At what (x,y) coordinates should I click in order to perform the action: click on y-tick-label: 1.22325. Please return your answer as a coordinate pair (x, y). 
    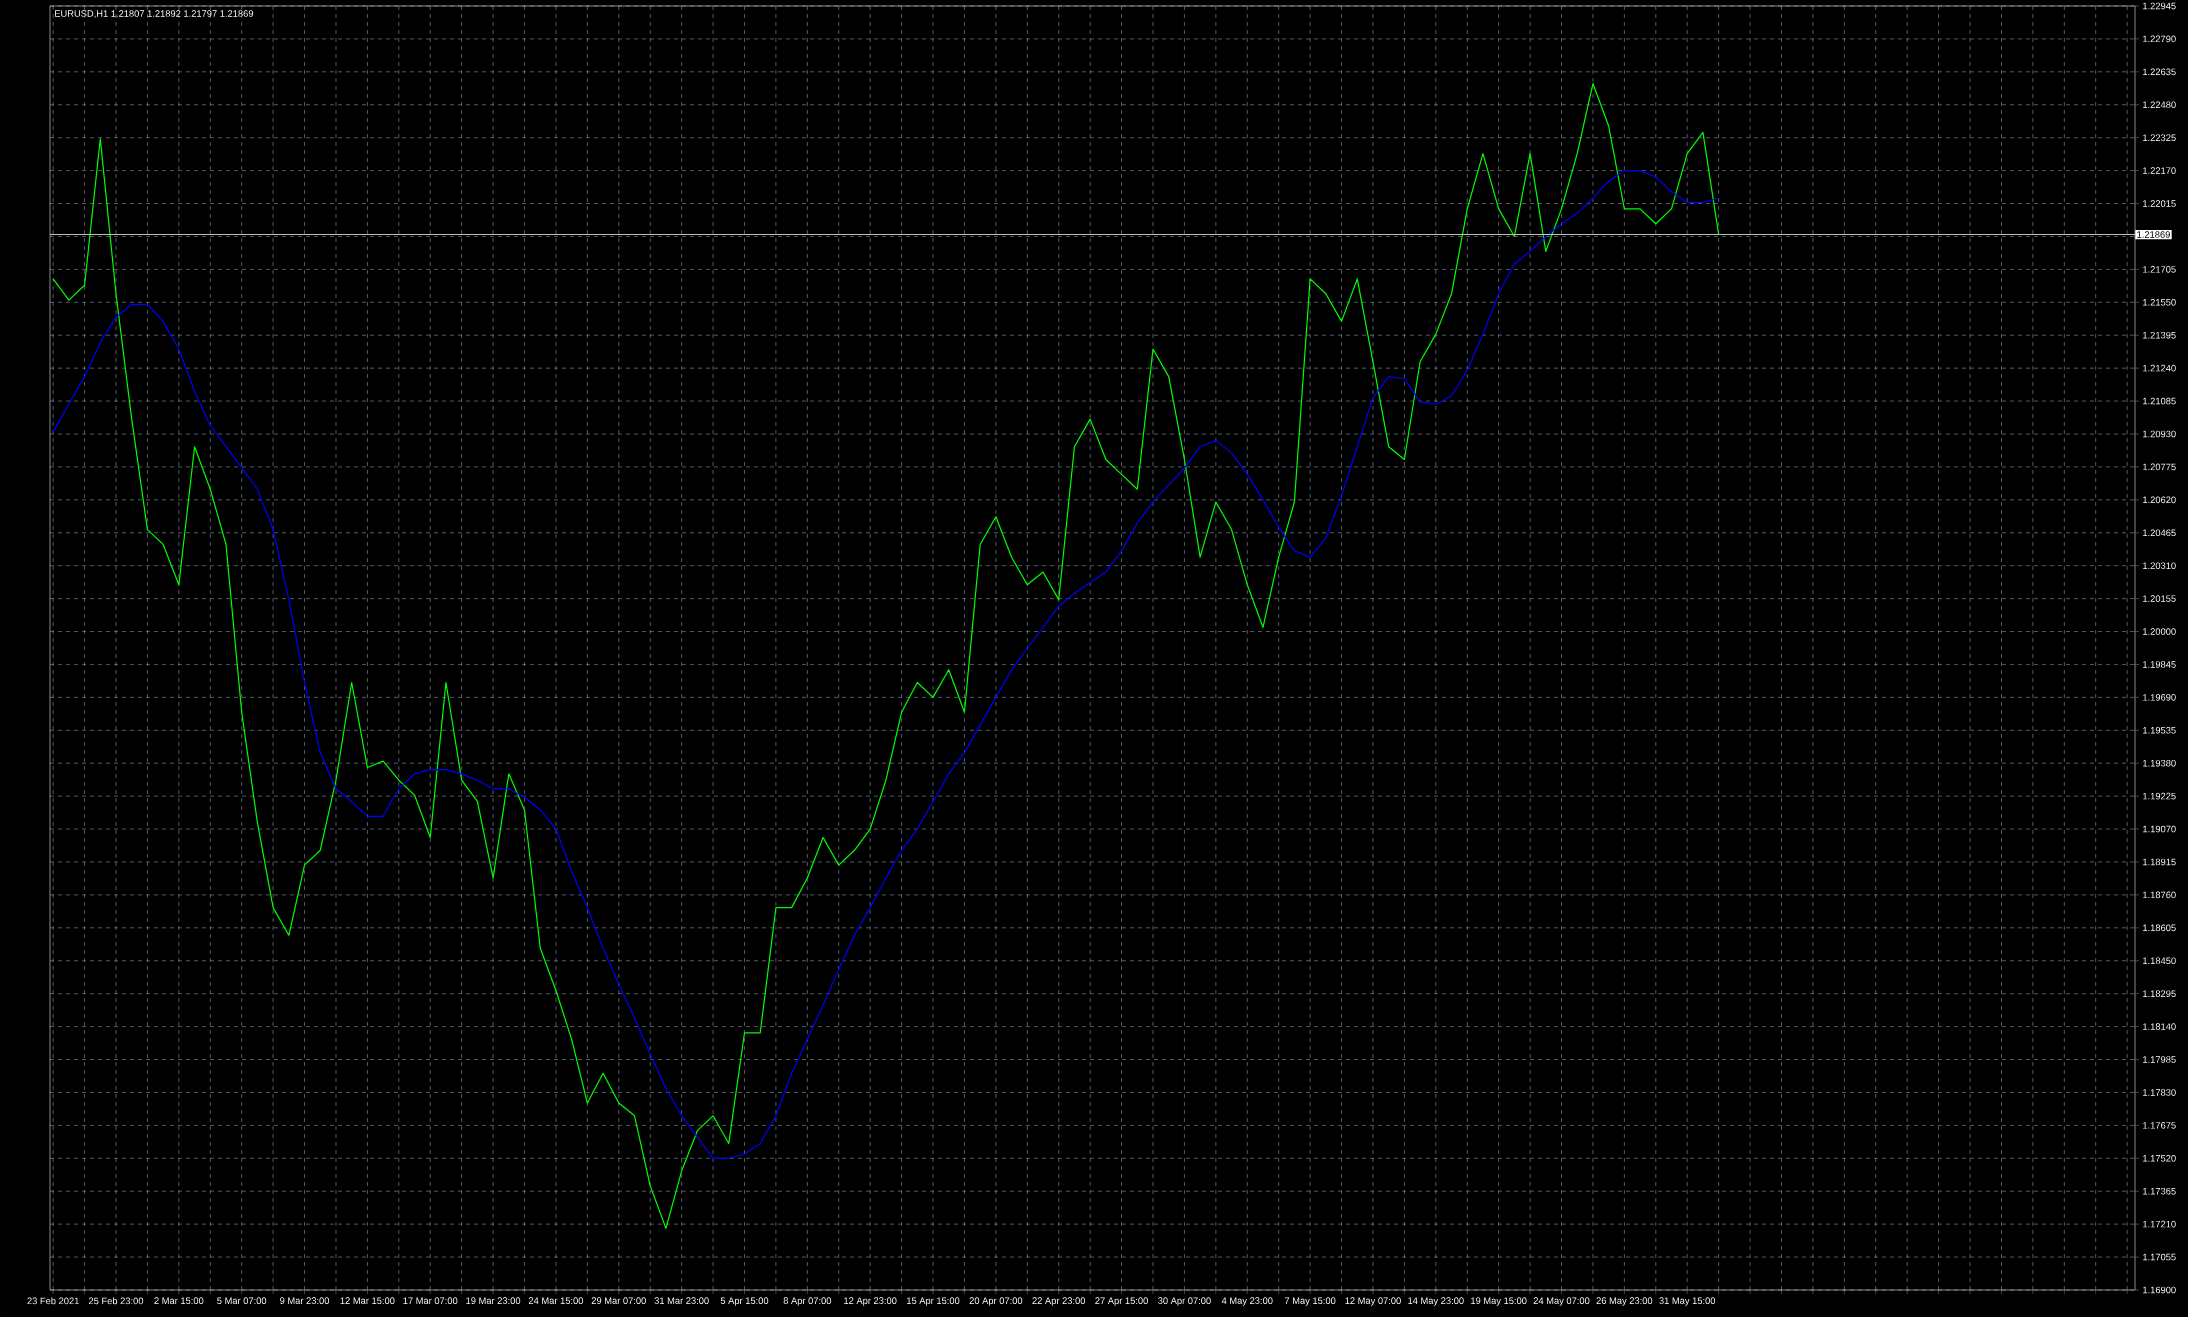
    Looking at the image, I should click on (2159, 137).